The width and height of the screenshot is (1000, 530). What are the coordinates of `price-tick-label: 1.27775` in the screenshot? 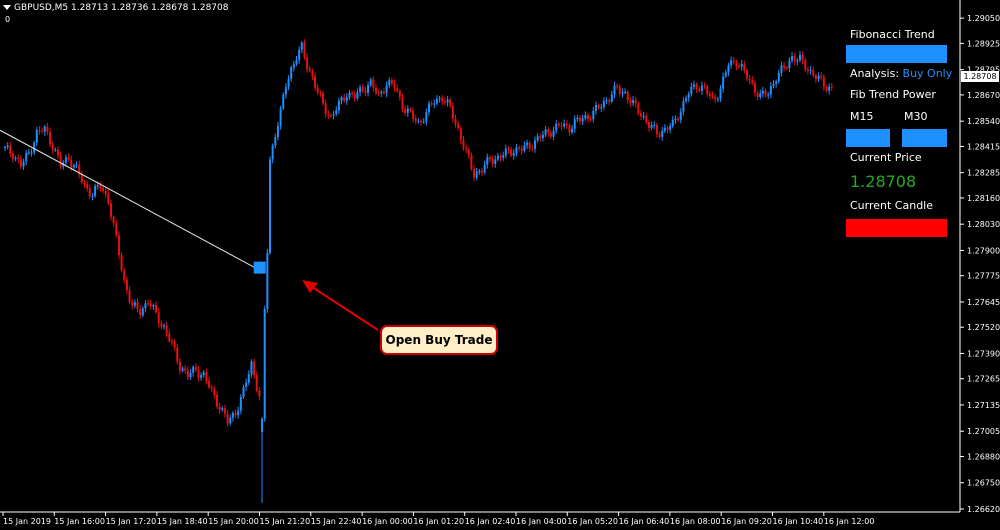 It's located at (983, 276).